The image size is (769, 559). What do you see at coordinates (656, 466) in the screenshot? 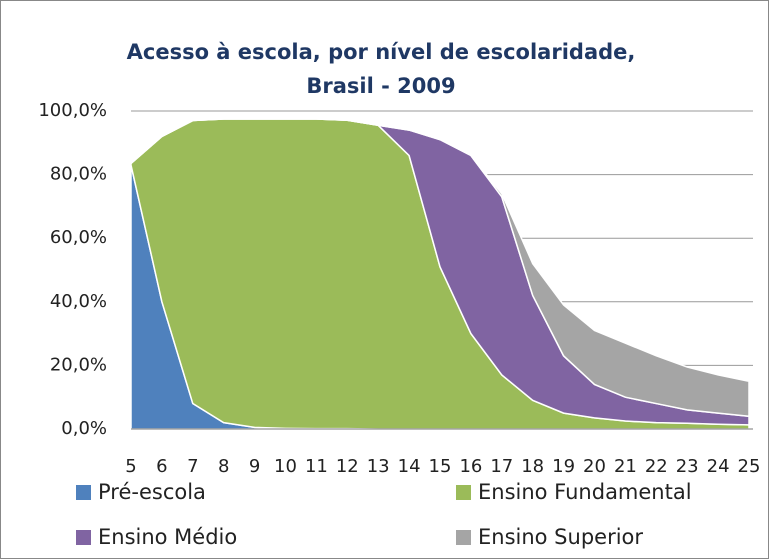
I see `x-tick-label: 22` at bounding box center [656, 466].